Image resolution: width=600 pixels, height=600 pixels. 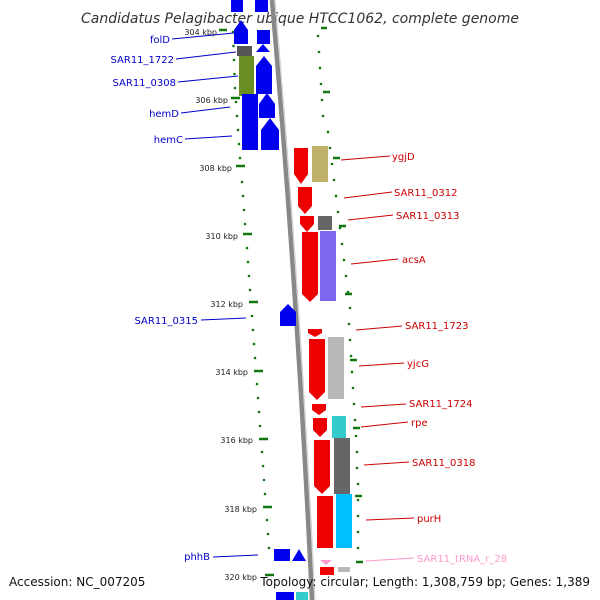 I want to click on gene-label-sar11-1723: SAR11_1723, so click(x=437, y=326).